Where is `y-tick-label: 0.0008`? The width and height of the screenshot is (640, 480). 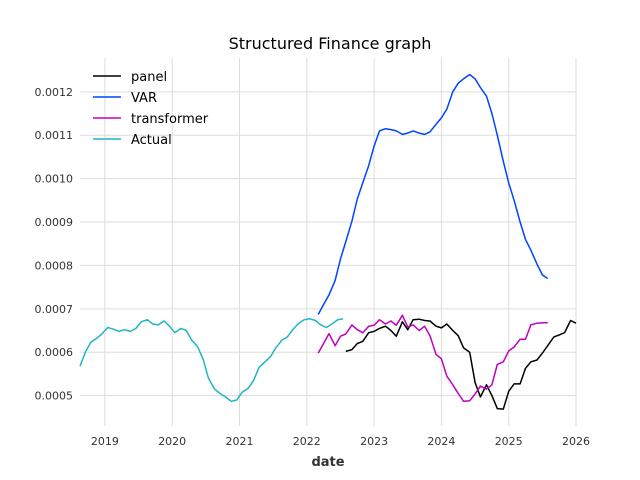 y-tick-label: 0.0008 is located at coordinates (54, 265).